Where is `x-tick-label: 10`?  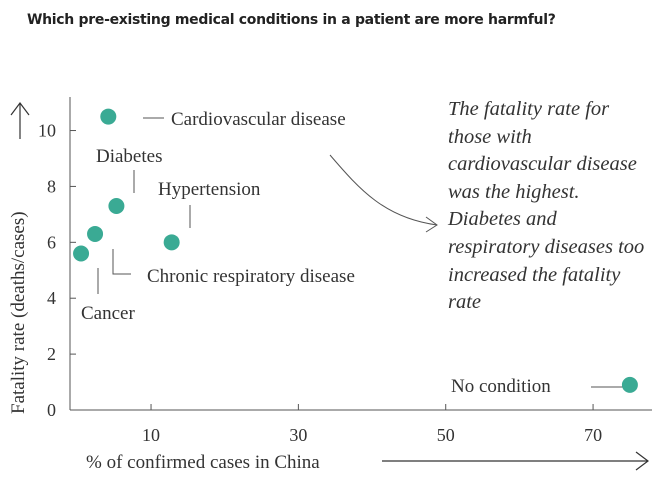 x-tick-label: 10 is located at coordinates (151, 435).